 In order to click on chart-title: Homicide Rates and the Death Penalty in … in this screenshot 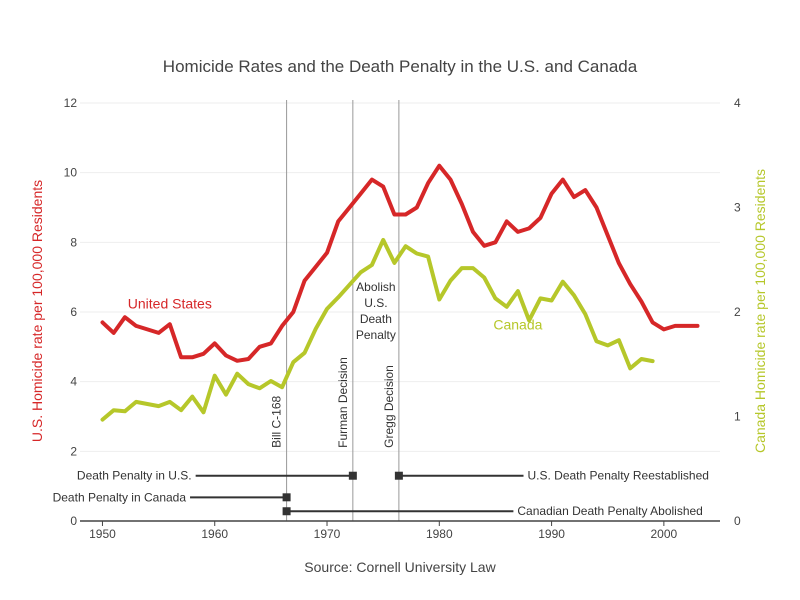, I will do `click(400, 66)`.